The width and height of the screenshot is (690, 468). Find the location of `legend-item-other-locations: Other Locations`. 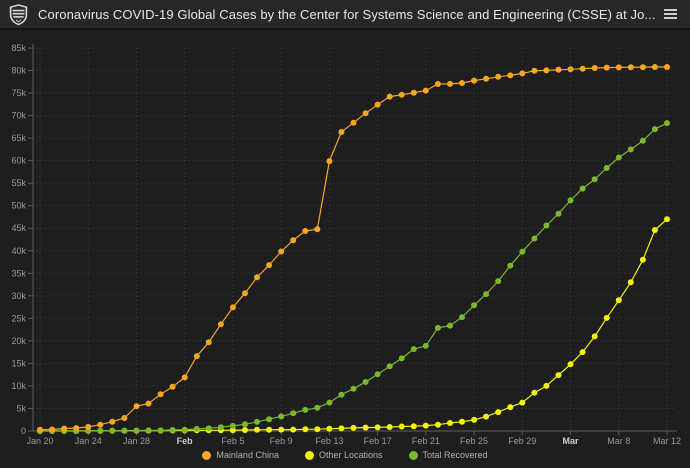

legend-item-other-locations: Other Locations is located at coordinates (343, 455).